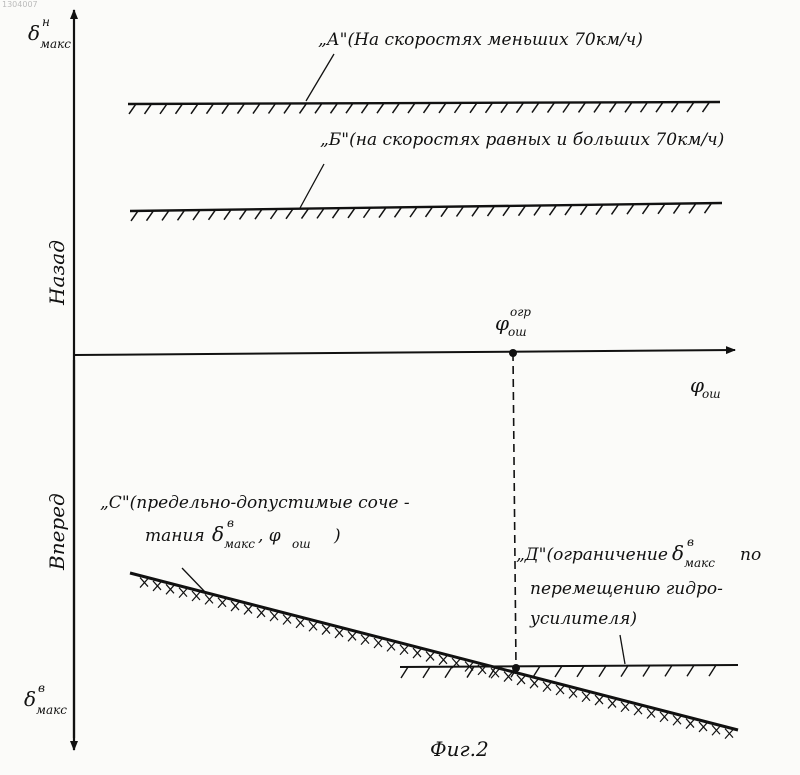 This screenshot has height=775, width=800. What do you see at coordinates (690, 542) in the screenshot?
I see `annotation-d-sup: в` at bounding box center [690, 542].